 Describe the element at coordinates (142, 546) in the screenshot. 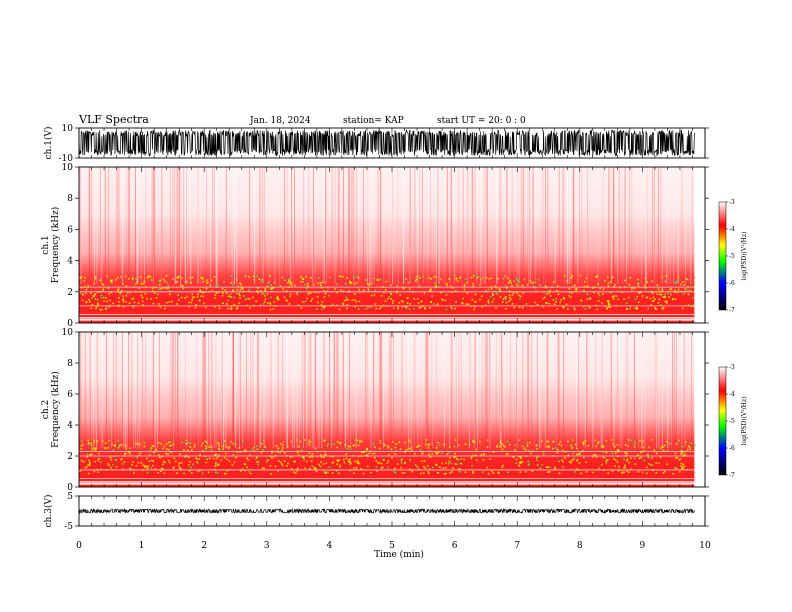

I see `x-tick-label: 1` at that location.